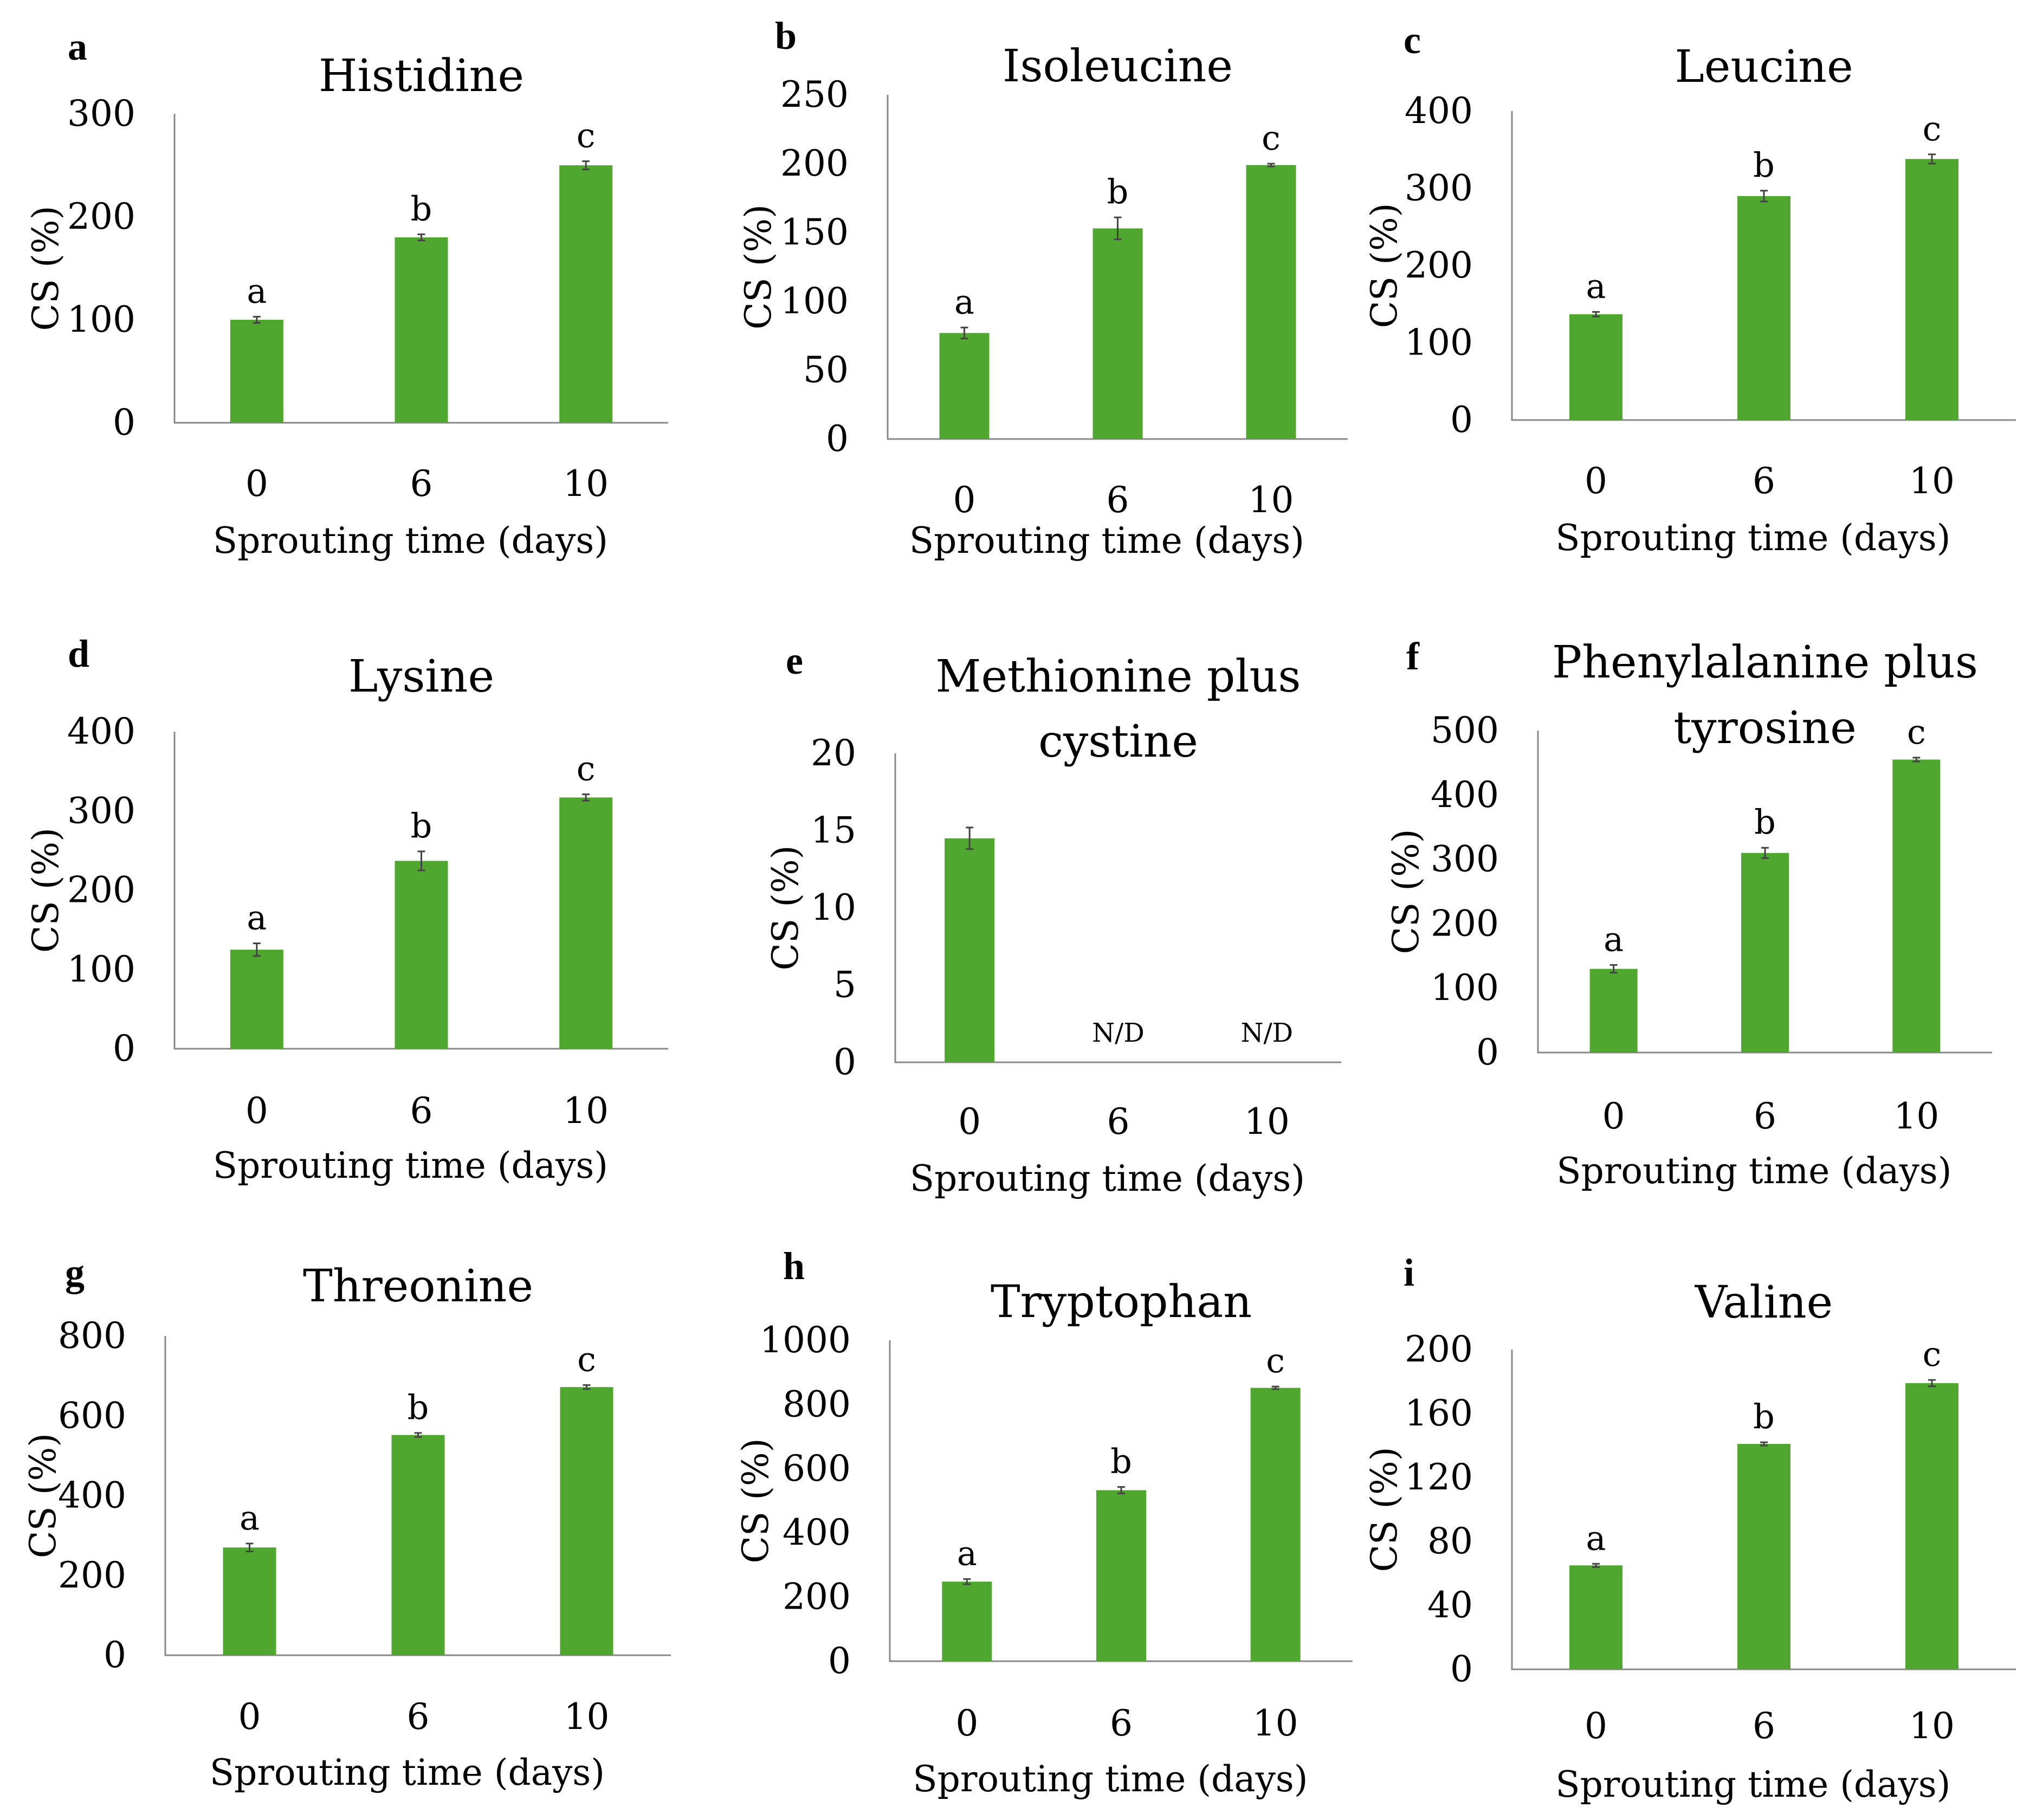 The height and width of the screenshot is (1820, 2030). What do you see at coordinates (1765, 728) in the screenshot?
I see `chart-title: tyrosine` at bounding box center [1765, 728].